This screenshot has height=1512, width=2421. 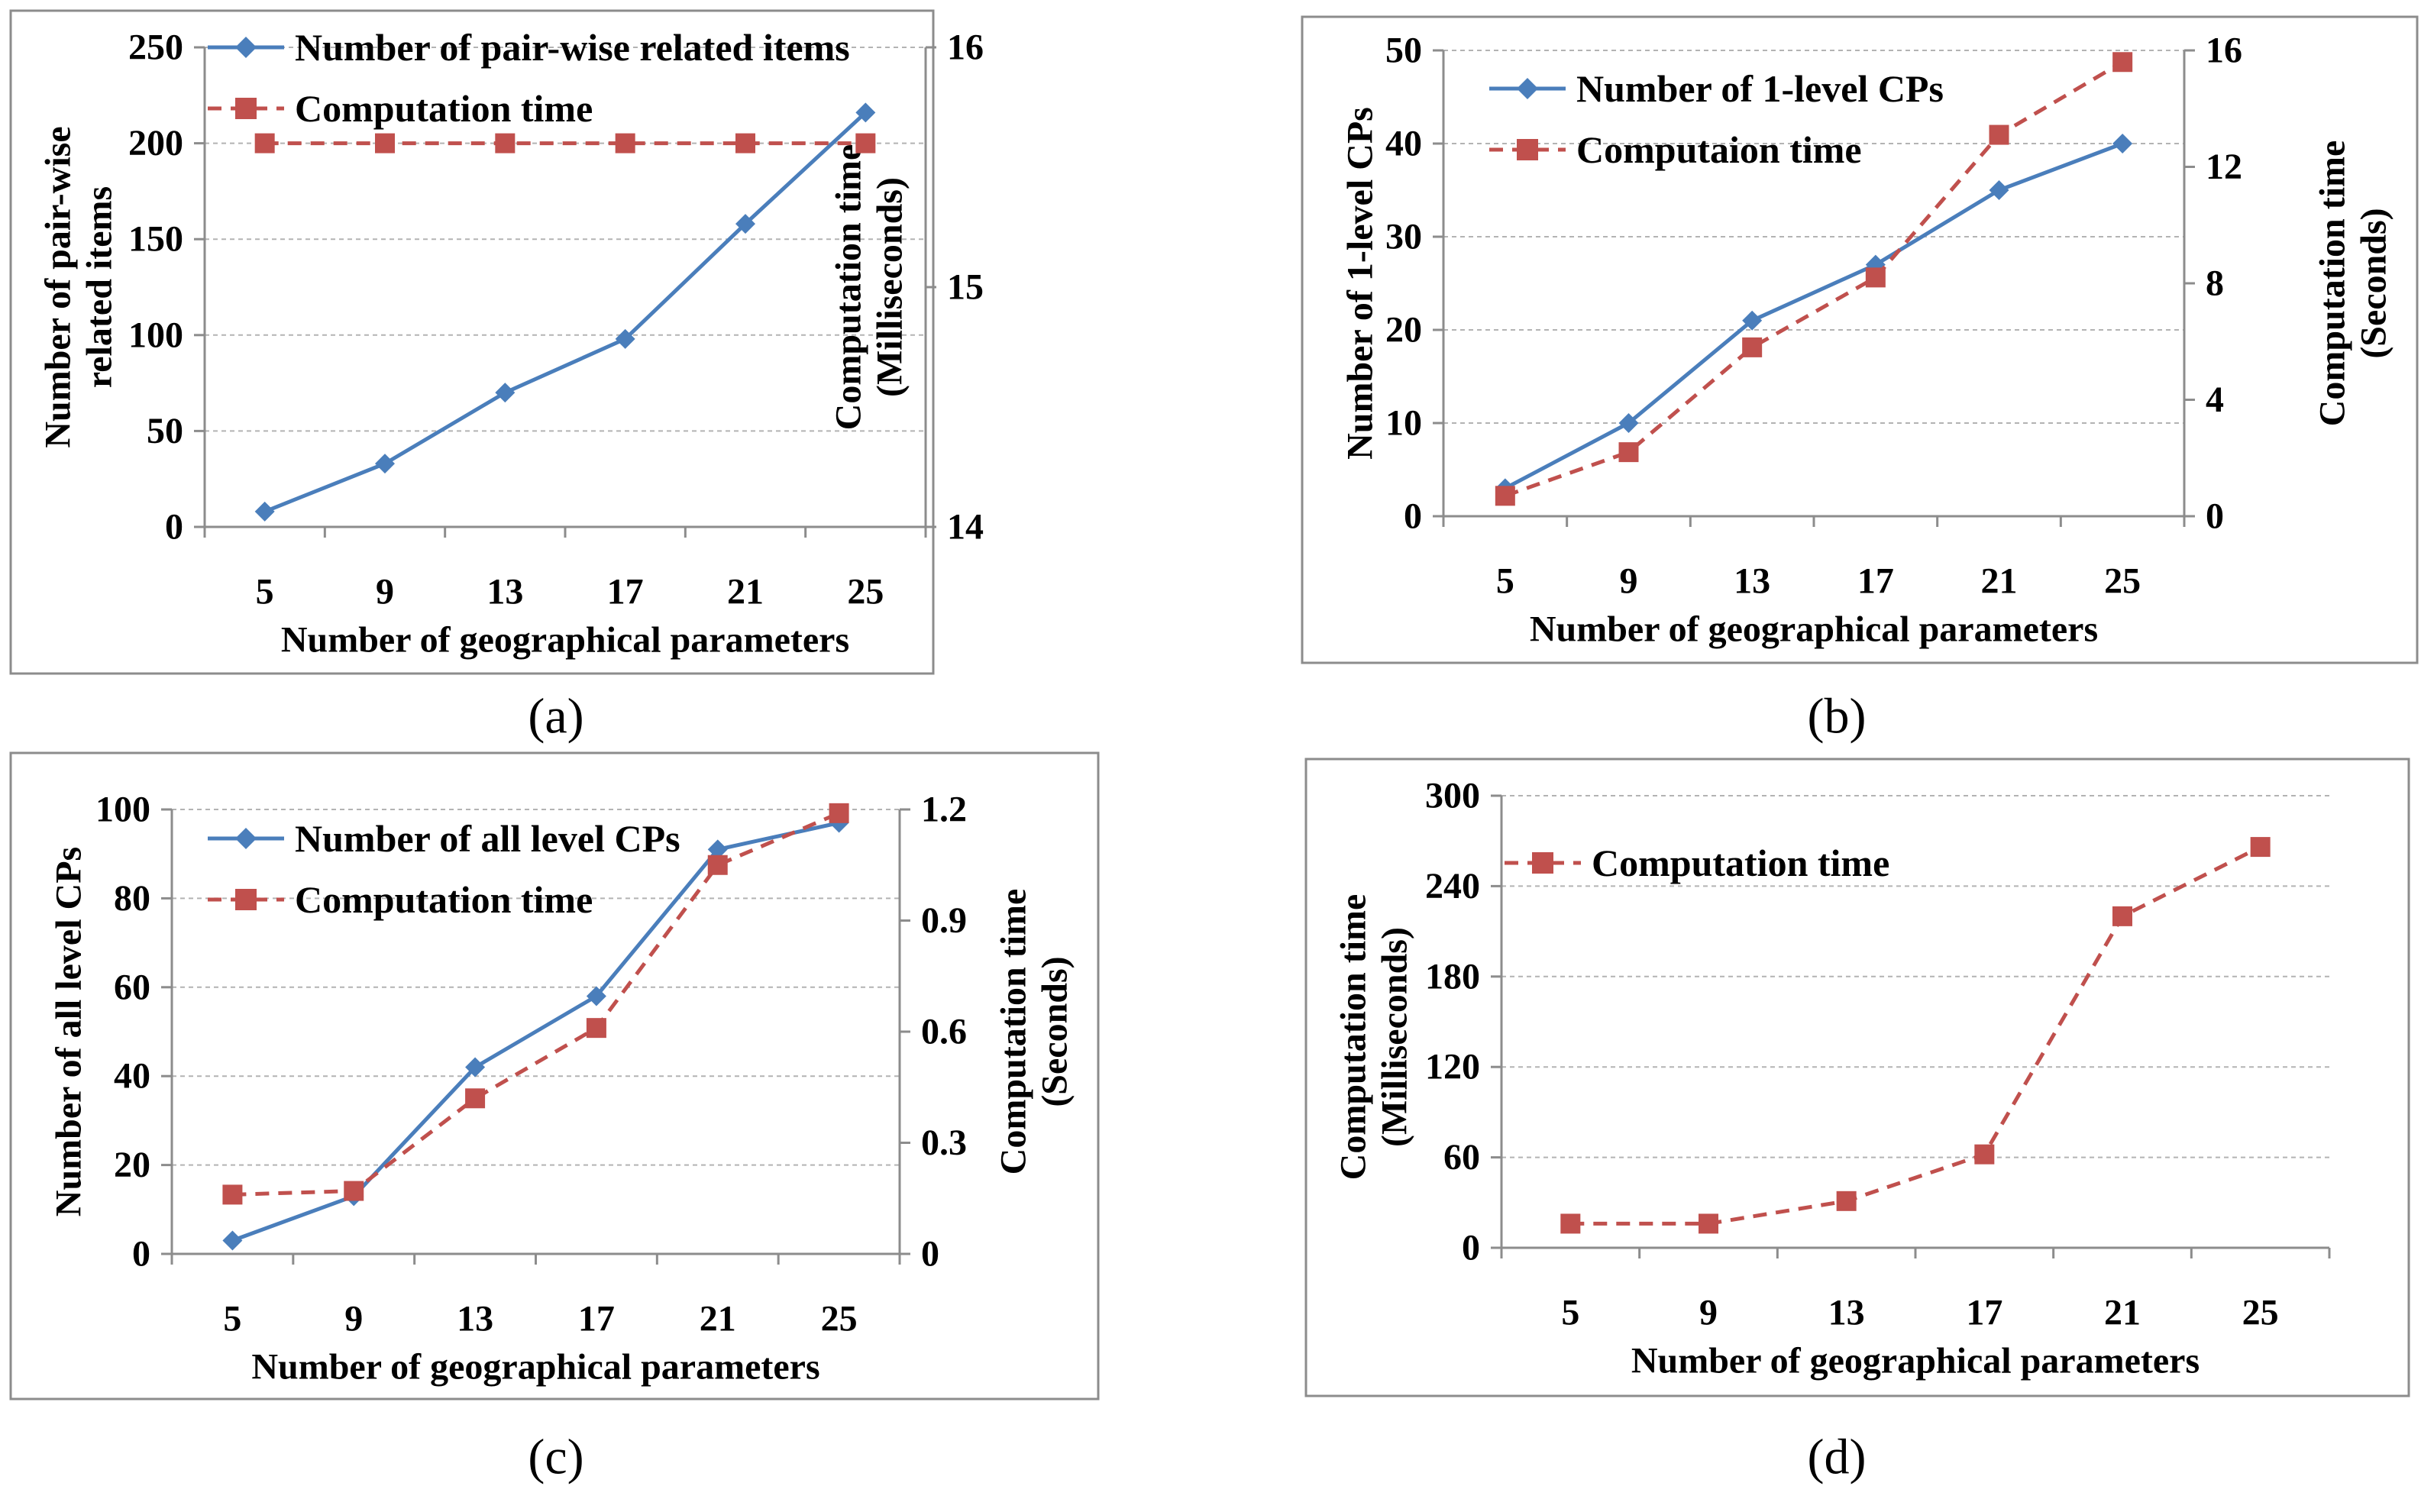 What do you see at coordinates (555, 1457) in the screenshot?
I see `panel-label: (c)` at bounding box center [555, 1457].